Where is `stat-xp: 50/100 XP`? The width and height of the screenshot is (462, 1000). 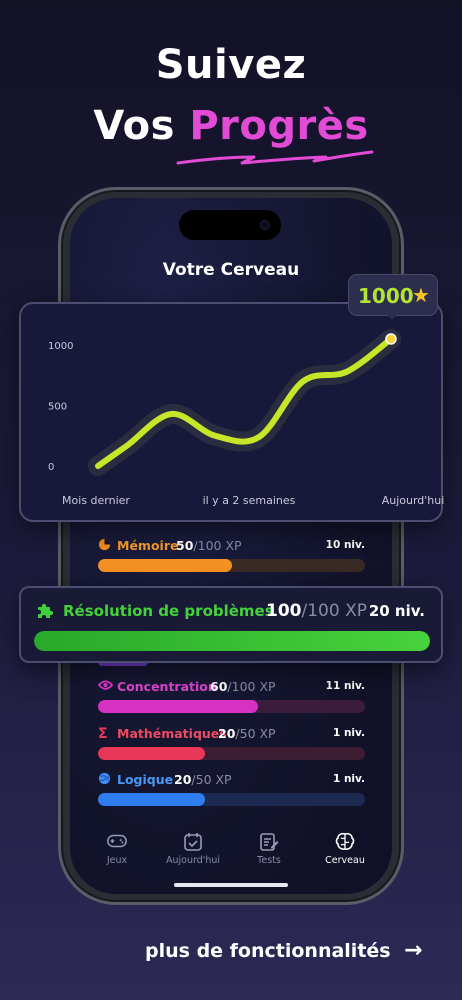
stat-xp: 50/100 XP is located at coordinates (209, 545).